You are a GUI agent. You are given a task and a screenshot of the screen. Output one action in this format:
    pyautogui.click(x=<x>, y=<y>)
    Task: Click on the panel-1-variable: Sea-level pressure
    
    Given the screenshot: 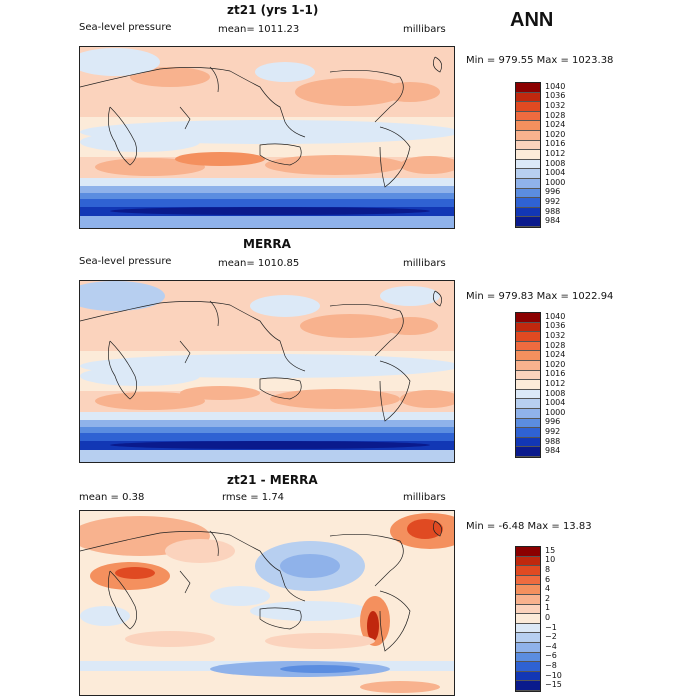 What is the action you would take?
    pyautogui.click(x=125, y=27)
    